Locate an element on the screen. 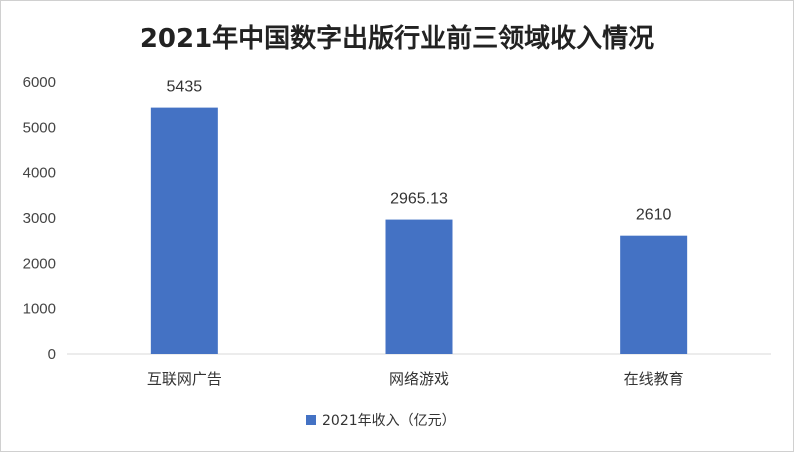 The width and height of the screenshot is (794, 452). y-tick-label: 2000 is located at coordinates (39, 263).